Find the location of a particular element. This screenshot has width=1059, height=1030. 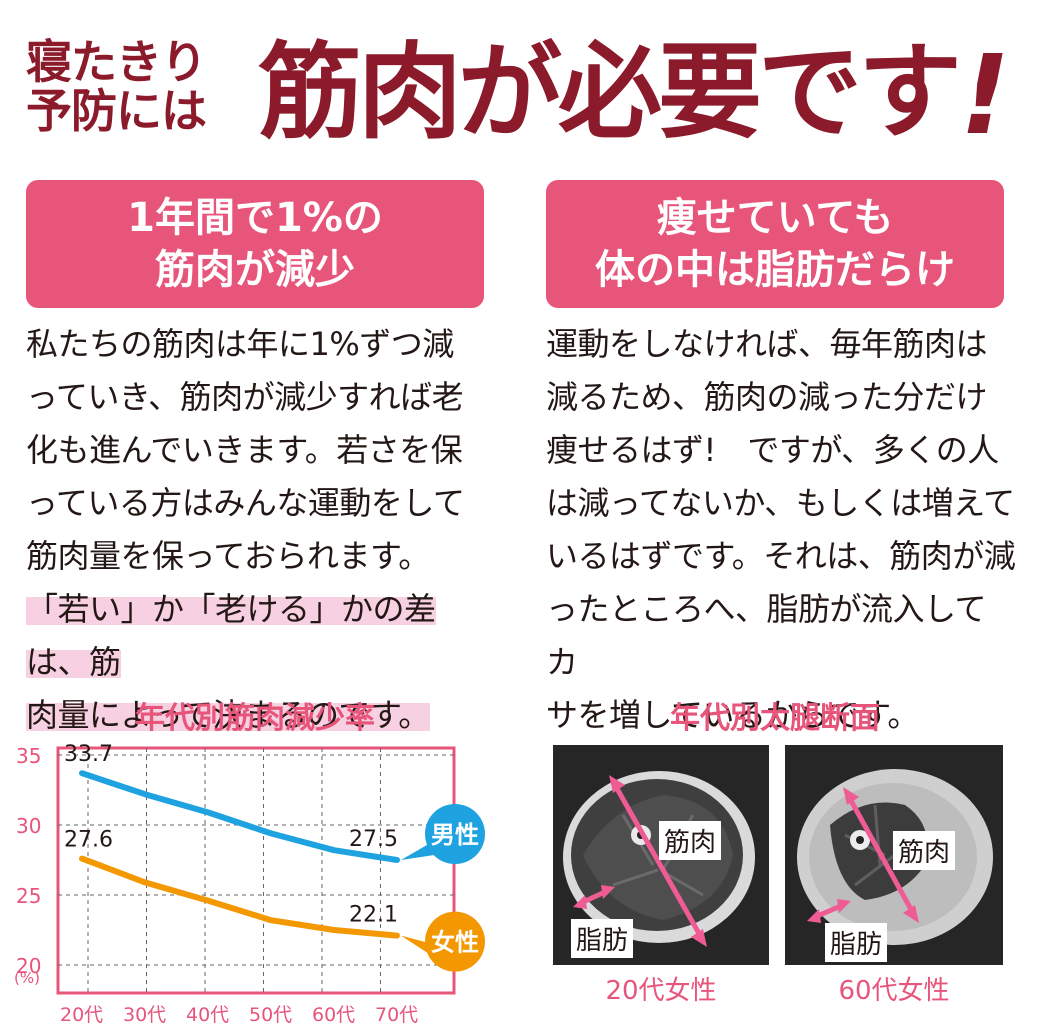

right-heading: 痩せていても 体の中は脂肪だらけ is located at coordinates (775, 244).